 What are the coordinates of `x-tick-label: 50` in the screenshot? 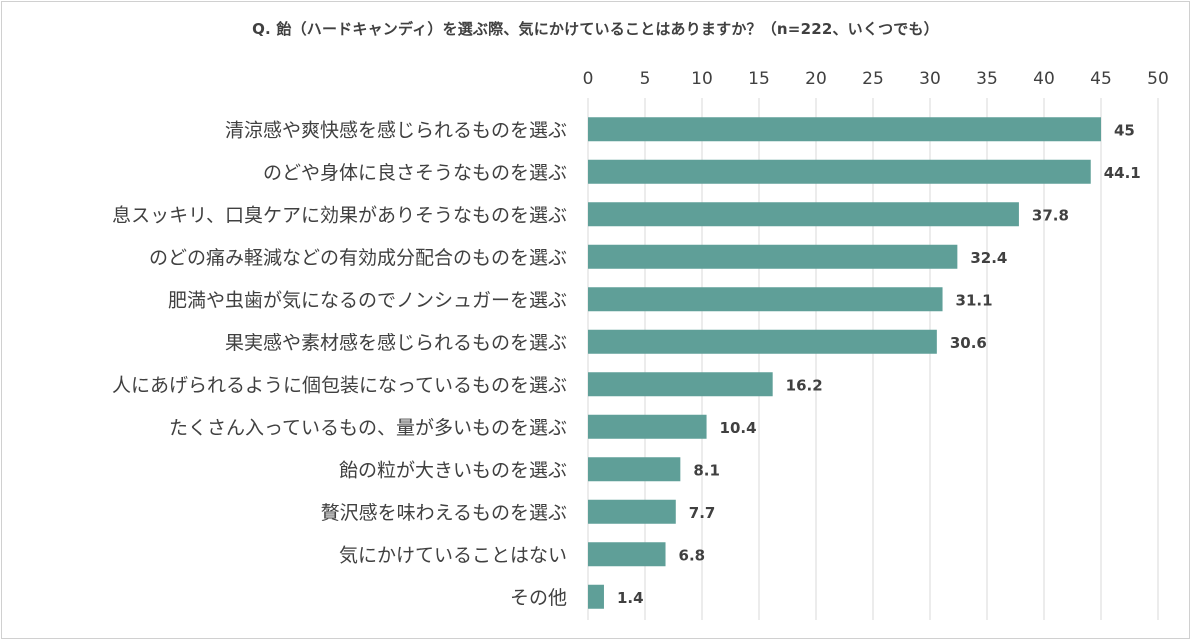 It's located at (1158, 79).